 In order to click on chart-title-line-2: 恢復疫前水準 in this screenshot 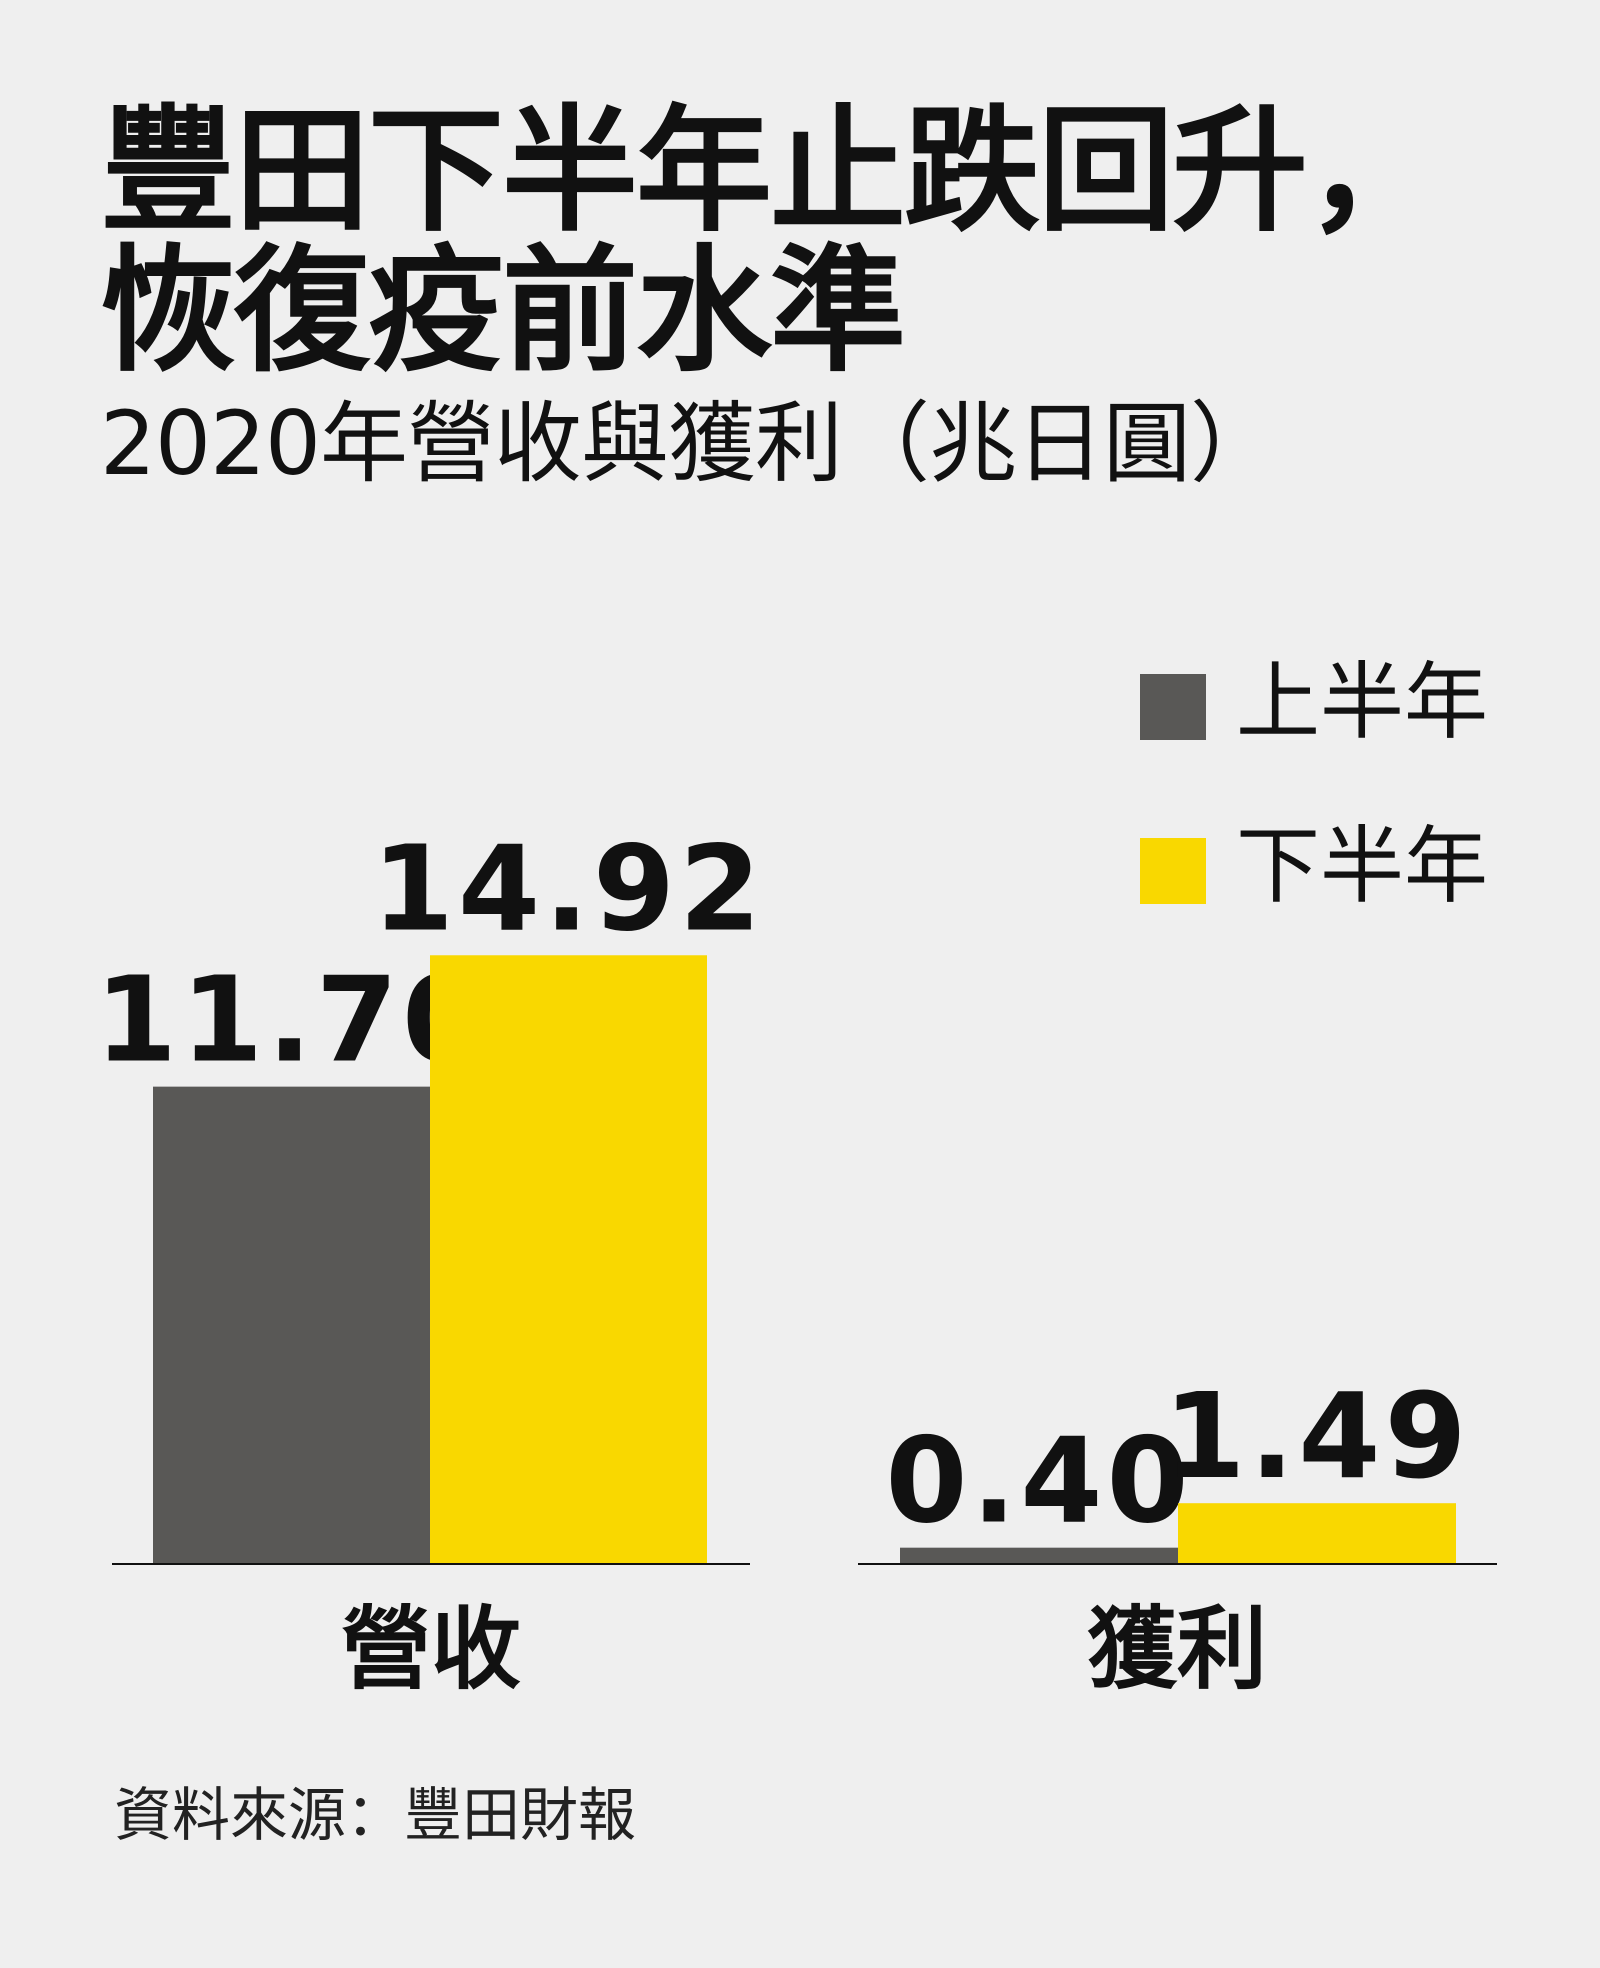, I will do `click(503, 312)`.